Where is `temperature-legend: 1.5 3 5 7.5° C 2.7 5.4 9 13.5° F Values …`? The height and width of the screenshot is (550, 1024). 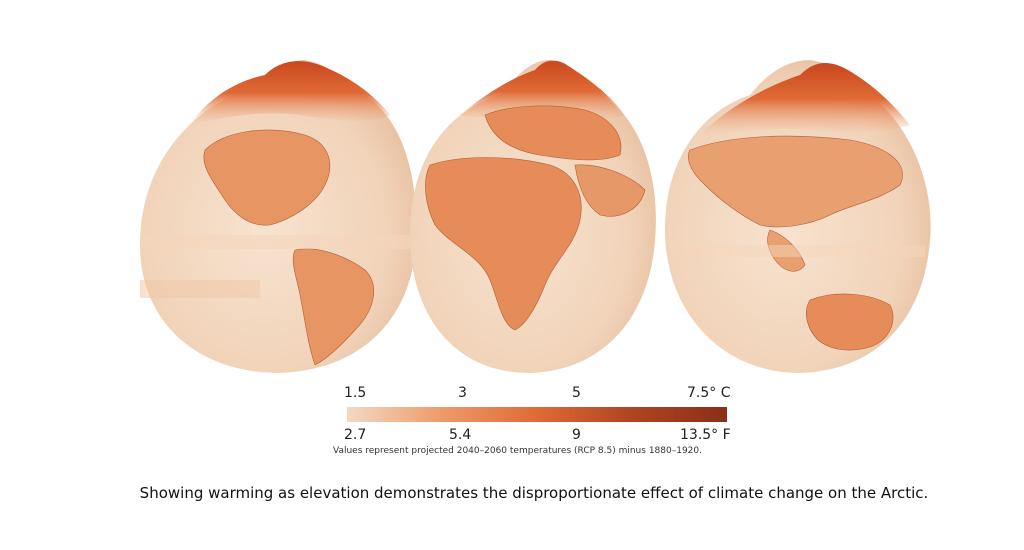
temperature-legend: 1.5 3 5 7.5° C 2.7 5.4 9 13.5° F Values … is located at coordinates (540, 422).